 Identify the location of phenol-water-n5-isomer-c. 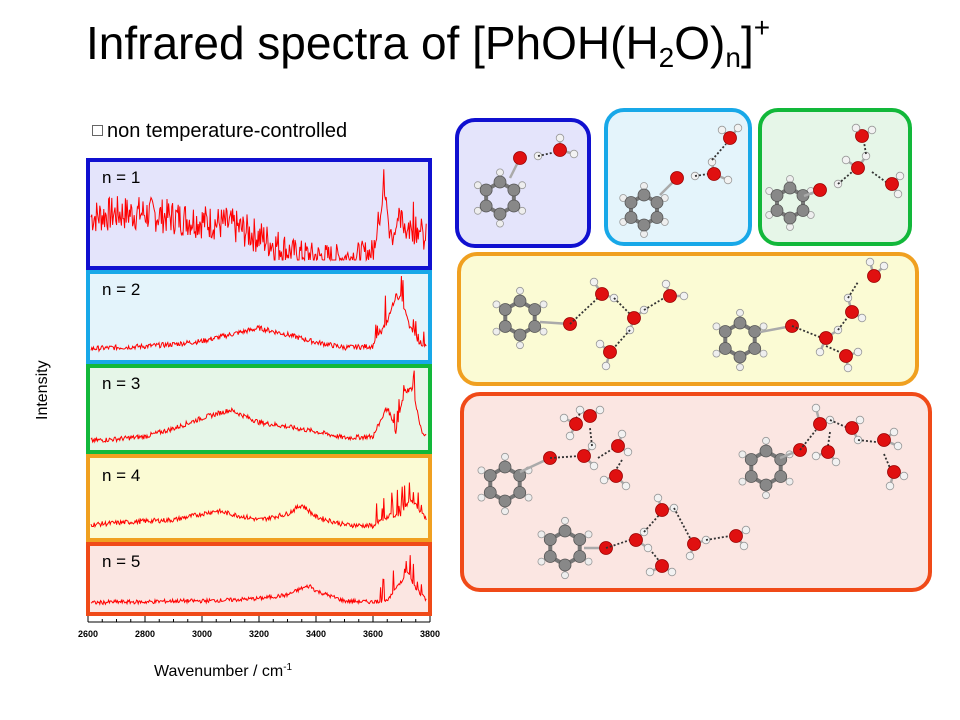
(823, 451).